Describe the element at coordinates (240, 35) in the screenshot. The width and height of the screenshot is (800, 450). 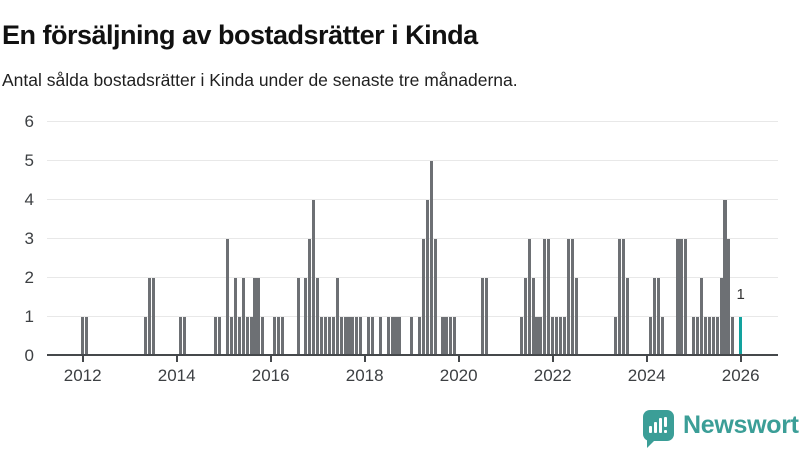
I see `chart-title: En försäljning av bostadsrätter i Kinda` at that location.